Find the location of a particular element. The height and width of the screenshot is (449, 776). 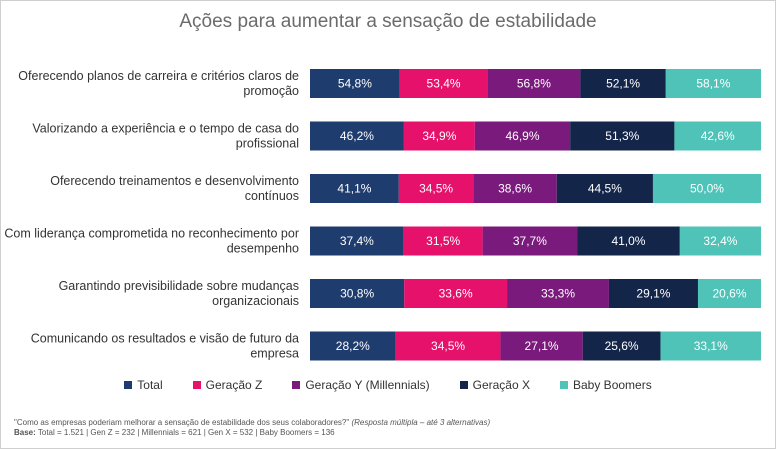

legend-label: Total is located at coordinates (150, 385).